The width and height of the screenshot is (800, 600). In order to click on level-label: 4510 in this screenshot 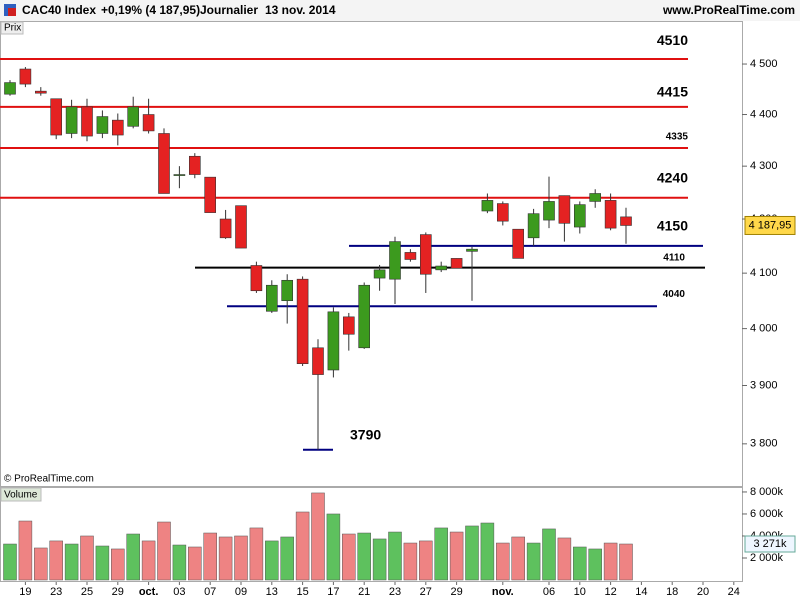, I will do `click(672, 40)`.